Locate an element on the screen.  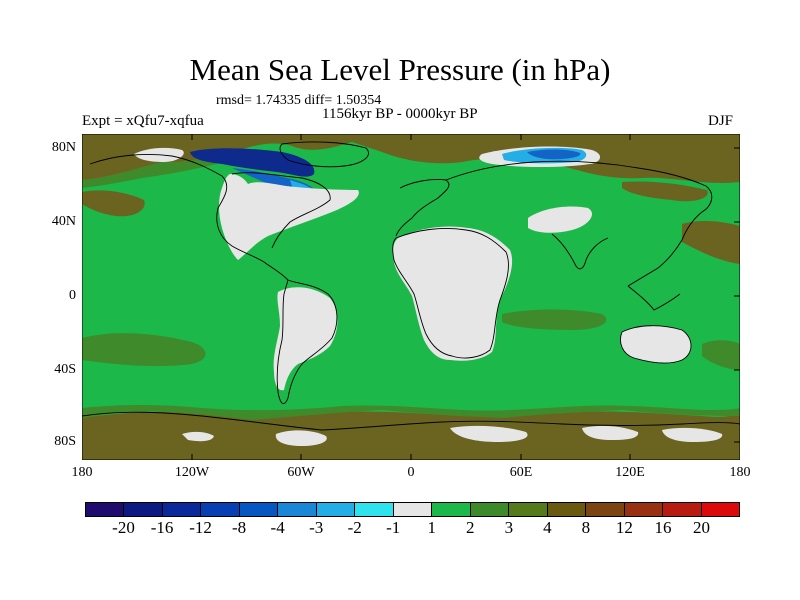
map-title: Mean Sea Level Pressure (in hPa) is located at coordinates (400, 69).